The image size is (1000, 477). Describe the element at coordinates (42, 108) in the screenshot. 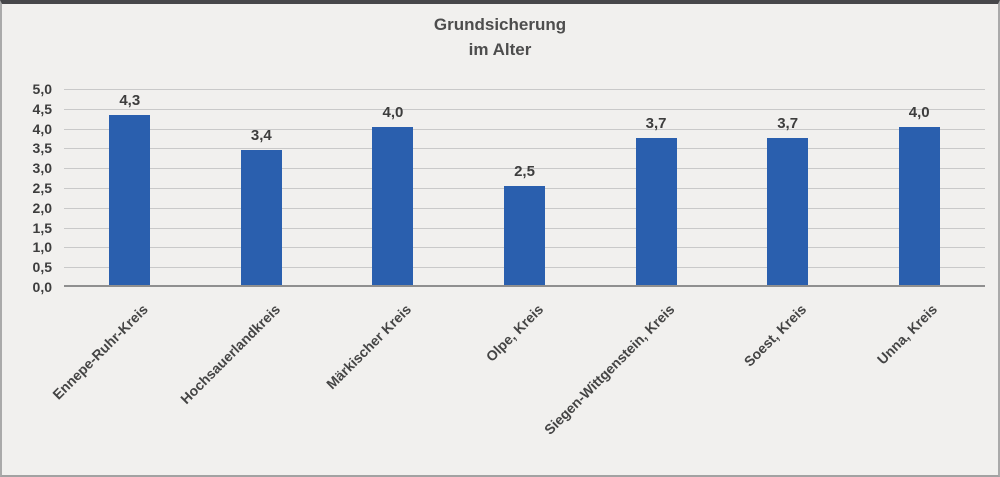

I see `y-axis-tick-label: 4,5` at that location.